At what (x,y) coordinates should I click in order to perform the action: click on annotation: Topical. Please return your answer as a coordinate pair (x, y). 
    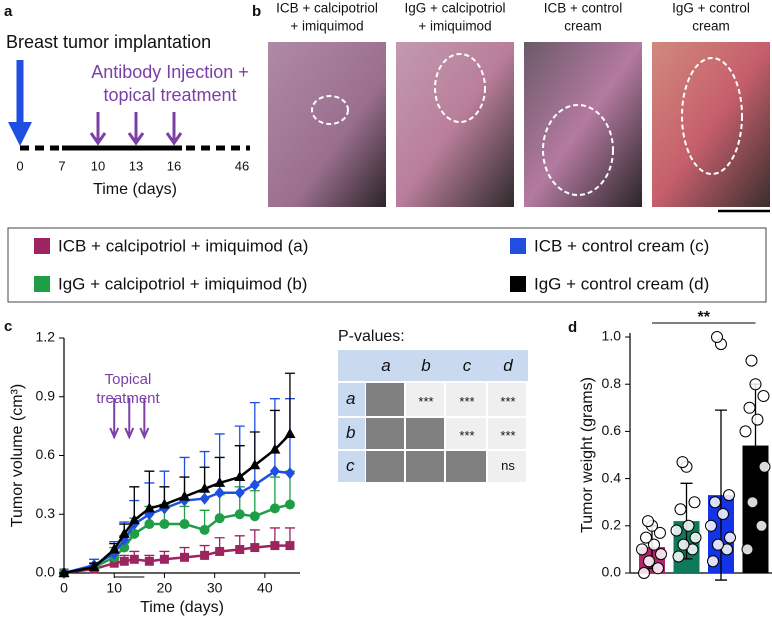
    Looking at the image, I should click on (128, 379).